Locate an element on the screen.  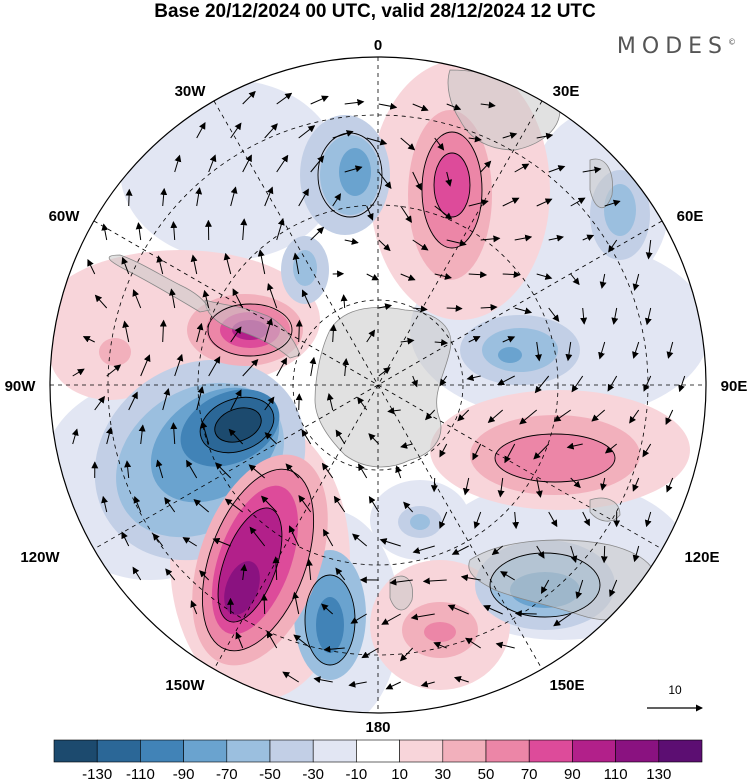
colorbar-tick-label: -10 is located at coordinates (357, 774).